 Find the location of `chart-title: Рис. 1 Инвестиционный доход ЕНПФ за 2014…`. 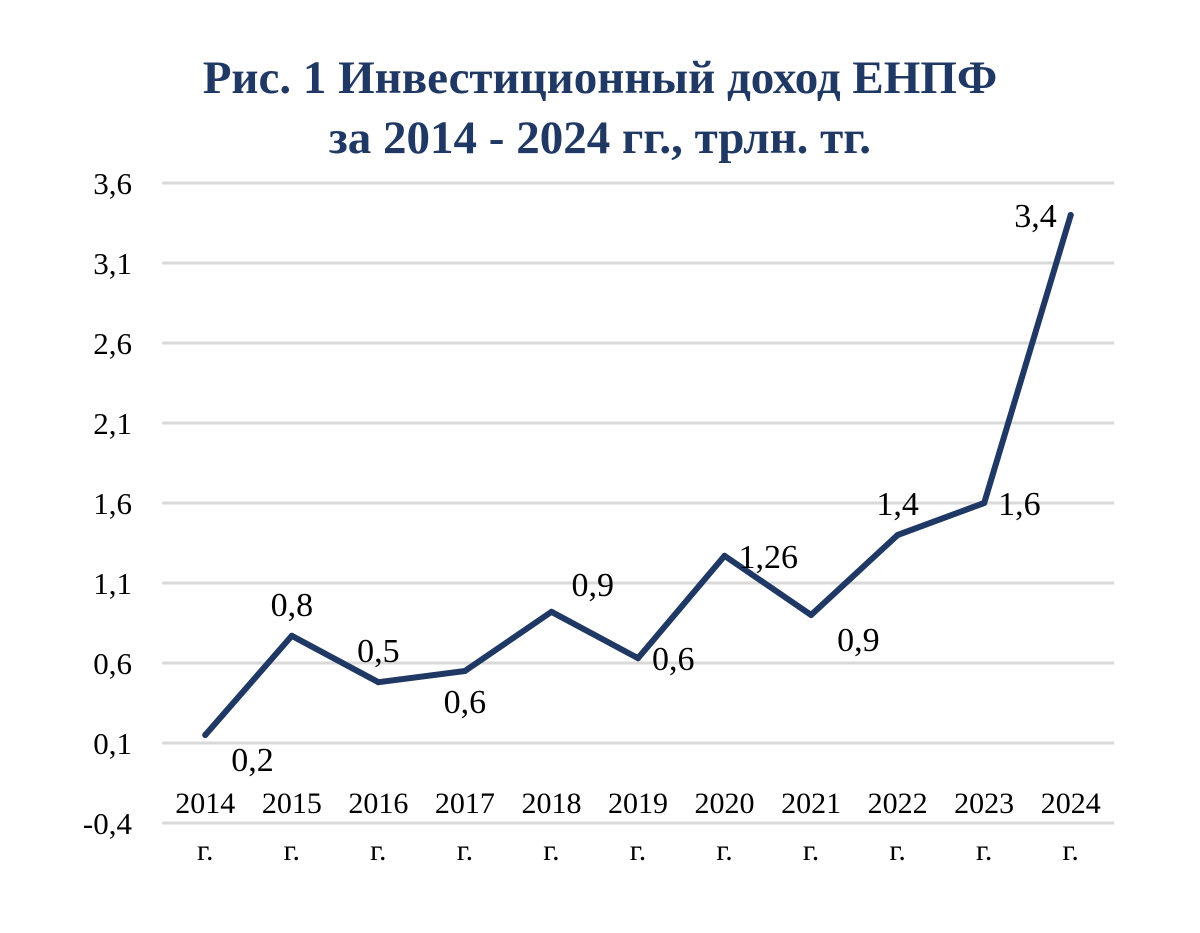

chart-title: Рис. 1 Инвестиционный доход ЕНПФ за 2014… is located at coordinates (600, 108).